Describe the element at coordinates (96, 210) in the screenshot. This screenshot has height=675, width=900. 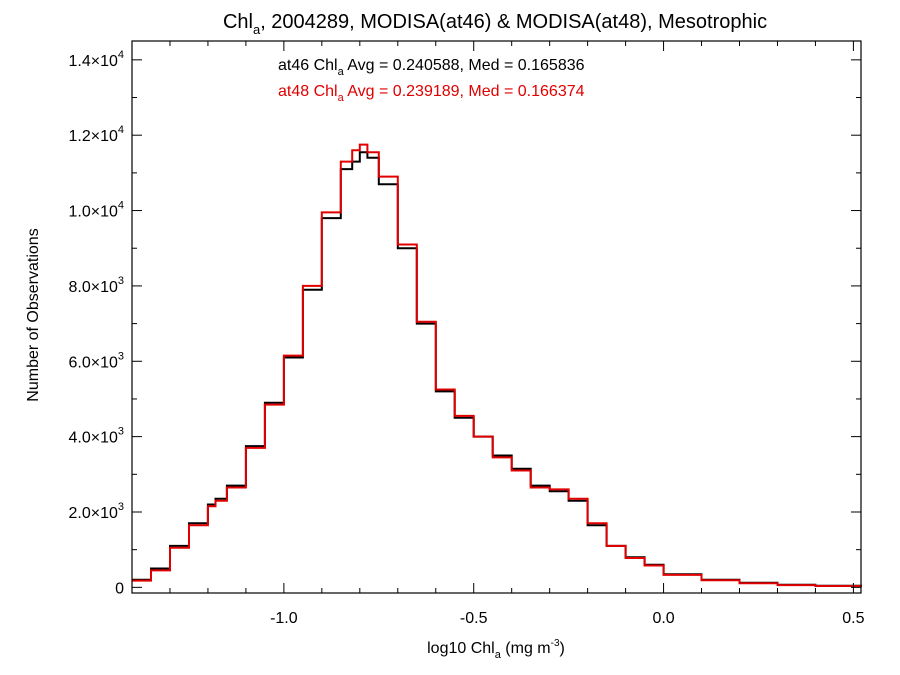
I see `y-tick-label: 1.0×10⁴` at that location.